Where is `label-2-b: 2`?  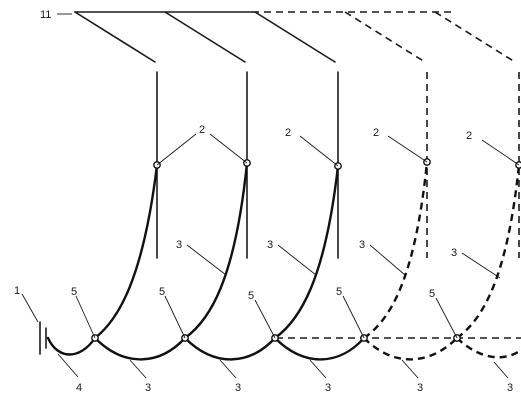 label-2-b: 2 is located at coordinates (288, 133).